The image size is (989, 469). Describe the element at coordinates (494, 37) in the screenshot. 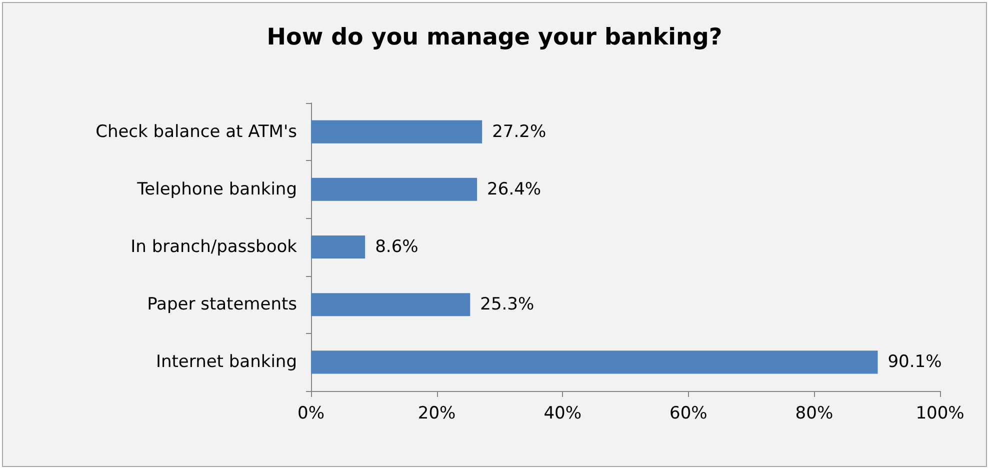

I see `chart-title: How do you manage your banking?` at that location.